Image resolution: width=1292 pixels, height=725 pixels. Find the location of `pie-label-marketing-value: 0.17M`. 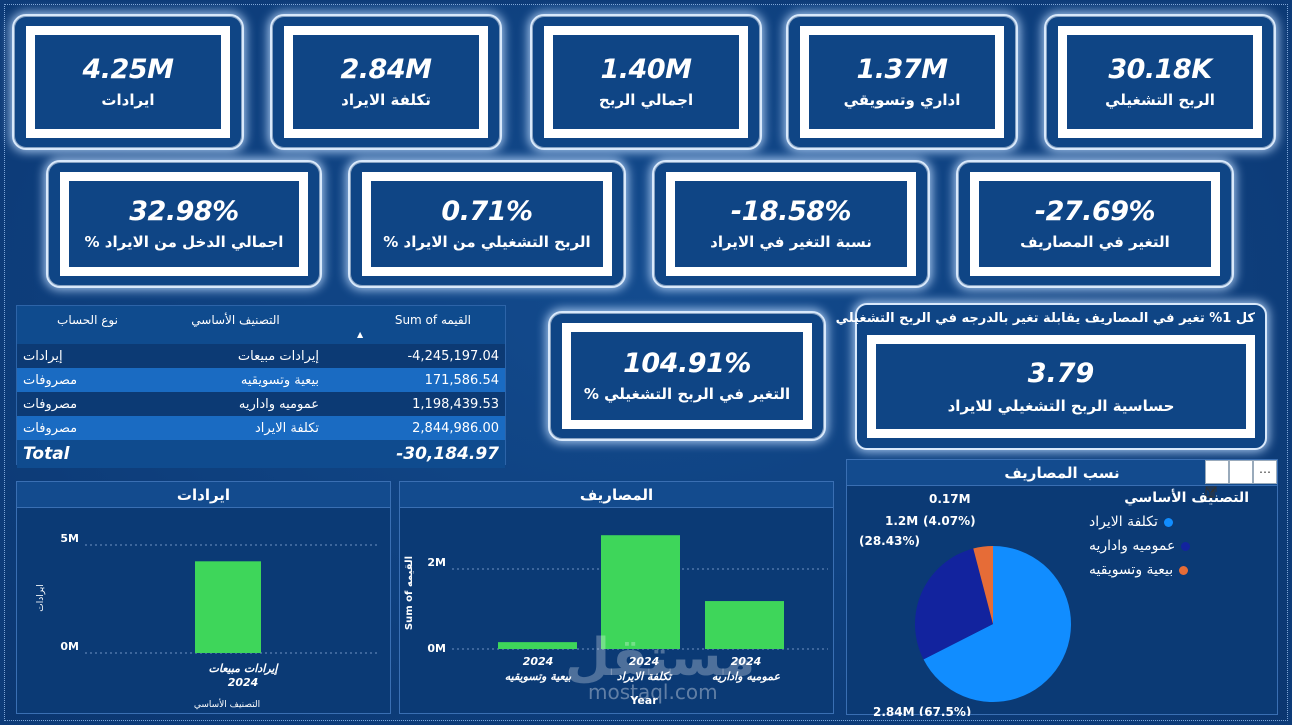

pie-label-marketing-value: 0.17M is located at coordinates (950, 499).